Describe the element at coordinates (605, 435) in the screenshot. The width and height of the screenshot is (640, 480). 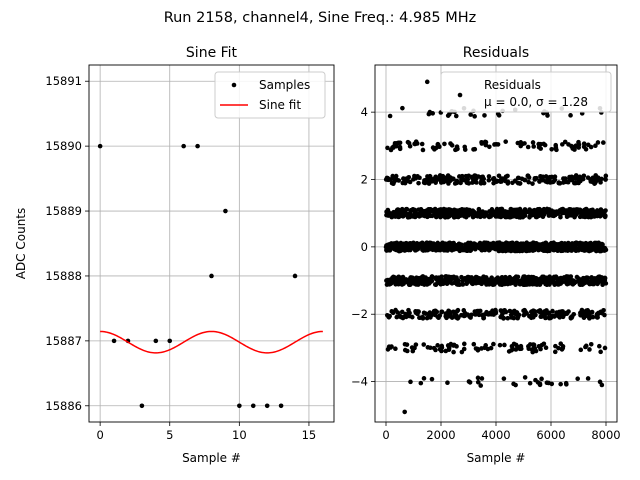
I see `x-tick-label: 8000` at that location.